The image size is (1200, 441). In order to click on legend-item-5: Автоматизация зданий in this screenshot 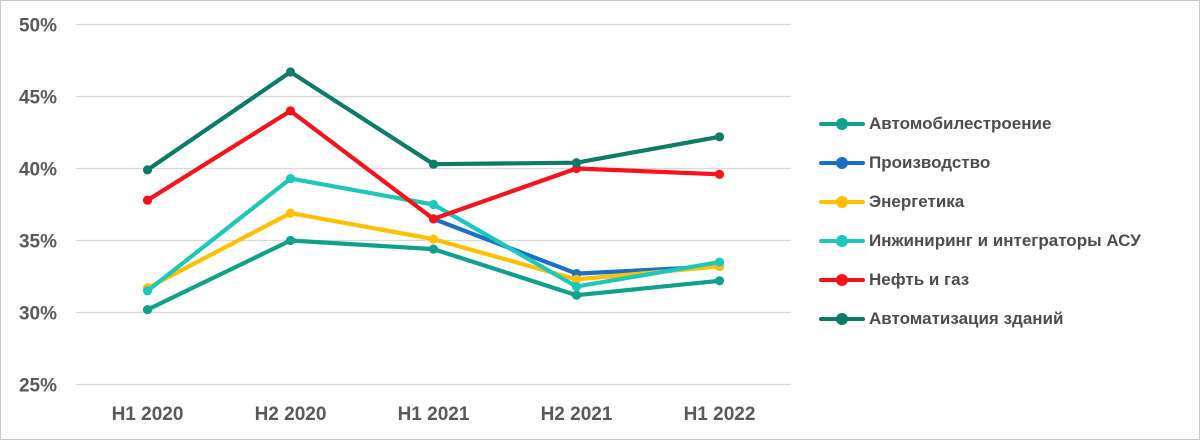, I will do `click(980, 318)`.